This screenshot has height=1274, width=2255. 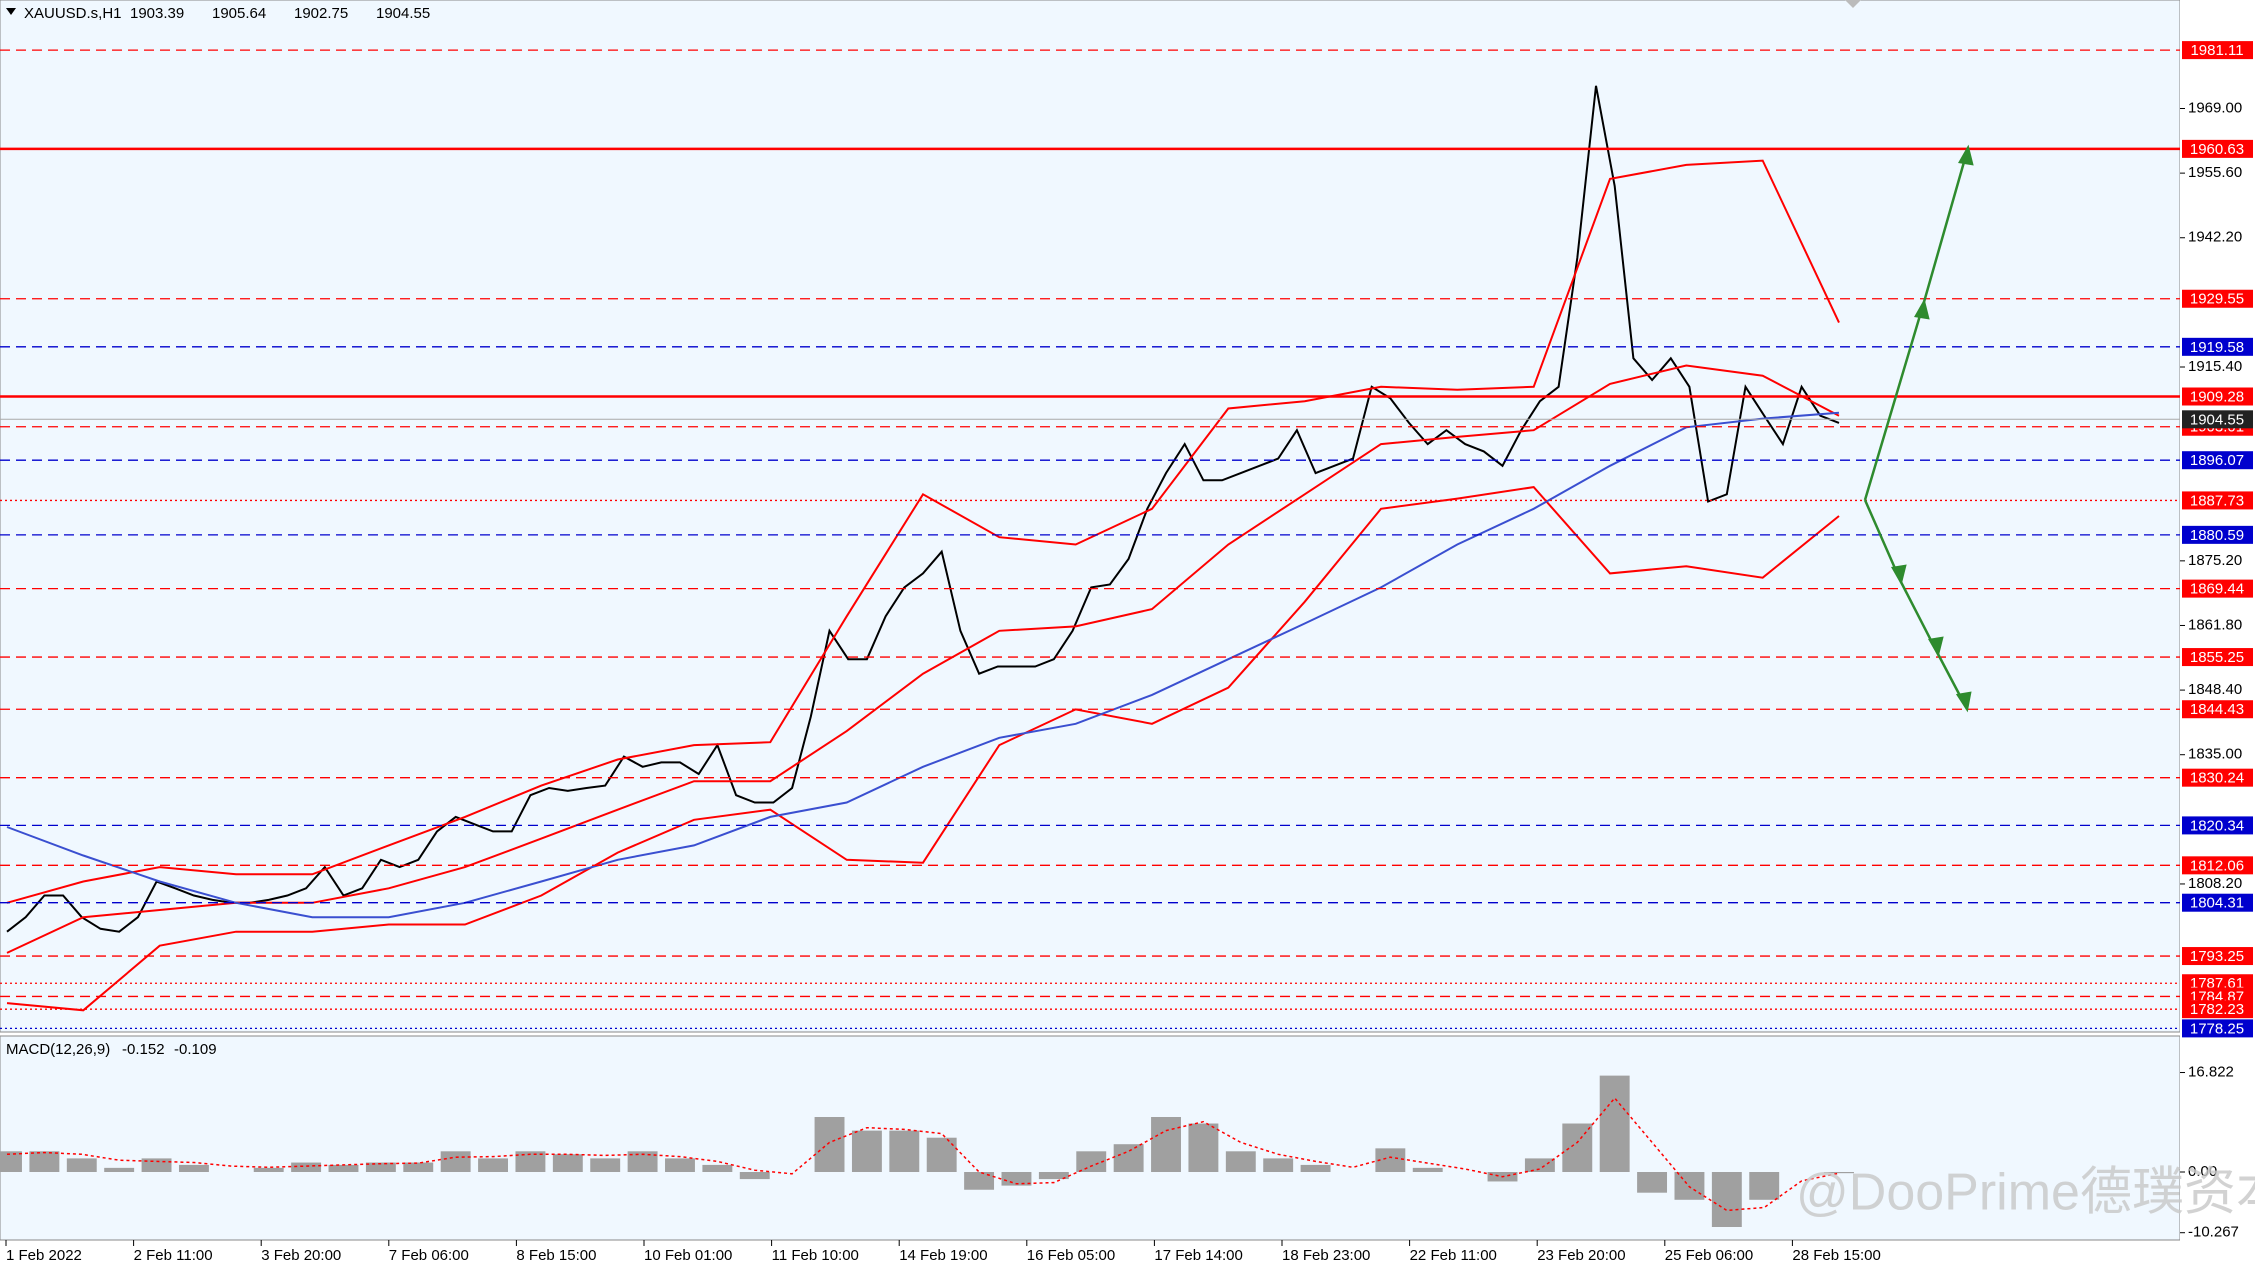 What do you see at coordinates (2217, 956) in the screenshot?
I see `level-label: 1793.25` at bounding box center [2217, 956].